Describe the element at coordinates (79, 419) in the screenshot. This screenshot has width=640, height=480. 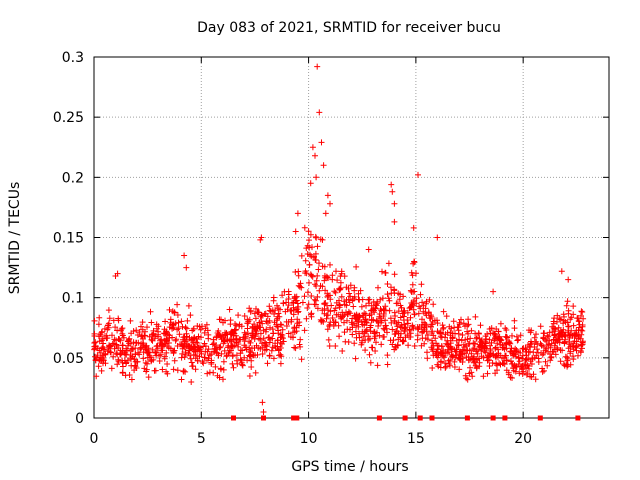
I see `y-tick-label: 0` at that location.